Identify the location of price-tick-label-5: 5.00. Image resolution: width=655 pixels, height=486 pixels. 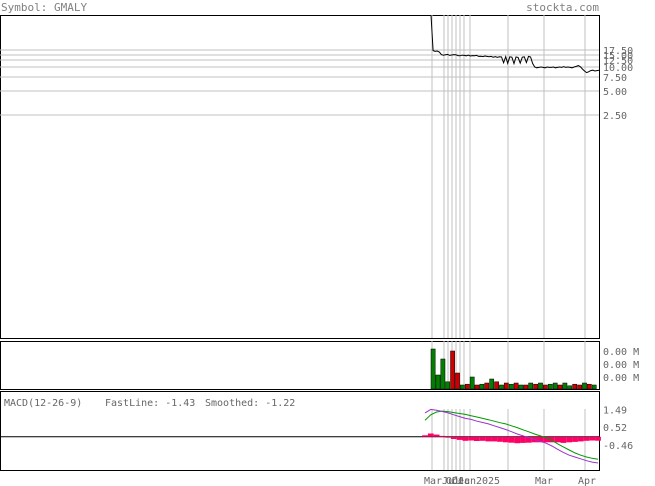
(615, 92).